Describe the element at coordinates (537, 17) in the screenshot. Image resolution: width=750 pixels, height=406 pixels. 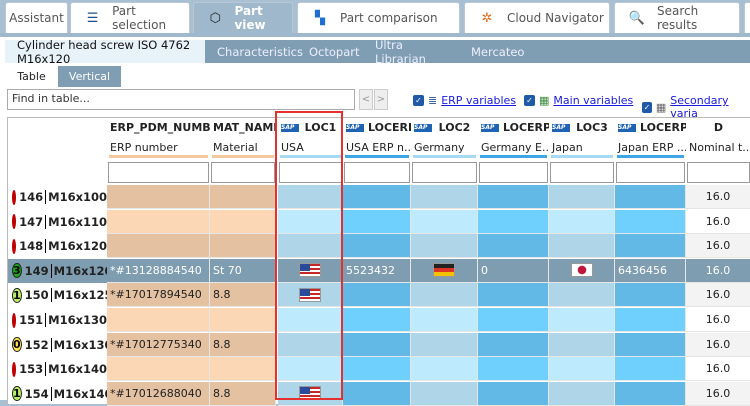
I see `tab-cloud-navigator: ✲ Cloud Navigator` at that location.